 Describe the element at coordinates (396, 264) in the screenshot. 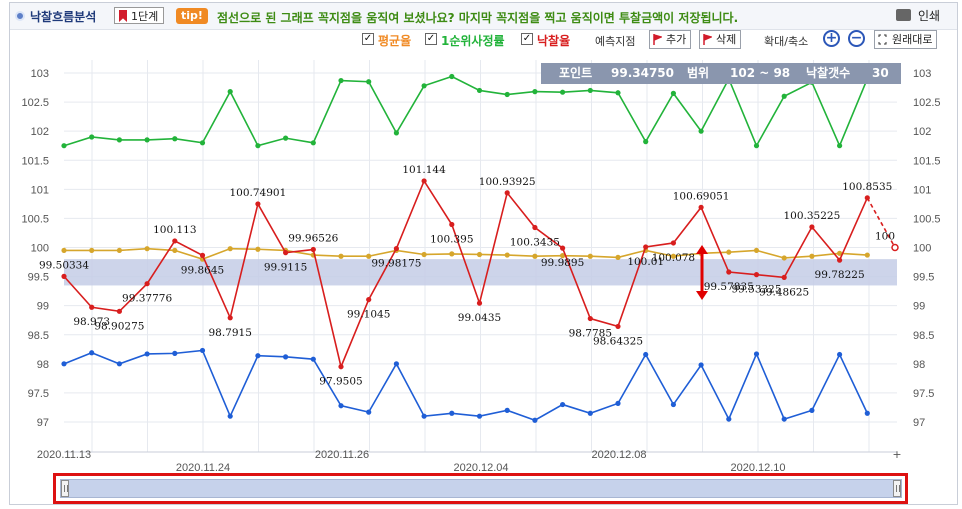

I see `red-data-label: 99.98175` at that location.